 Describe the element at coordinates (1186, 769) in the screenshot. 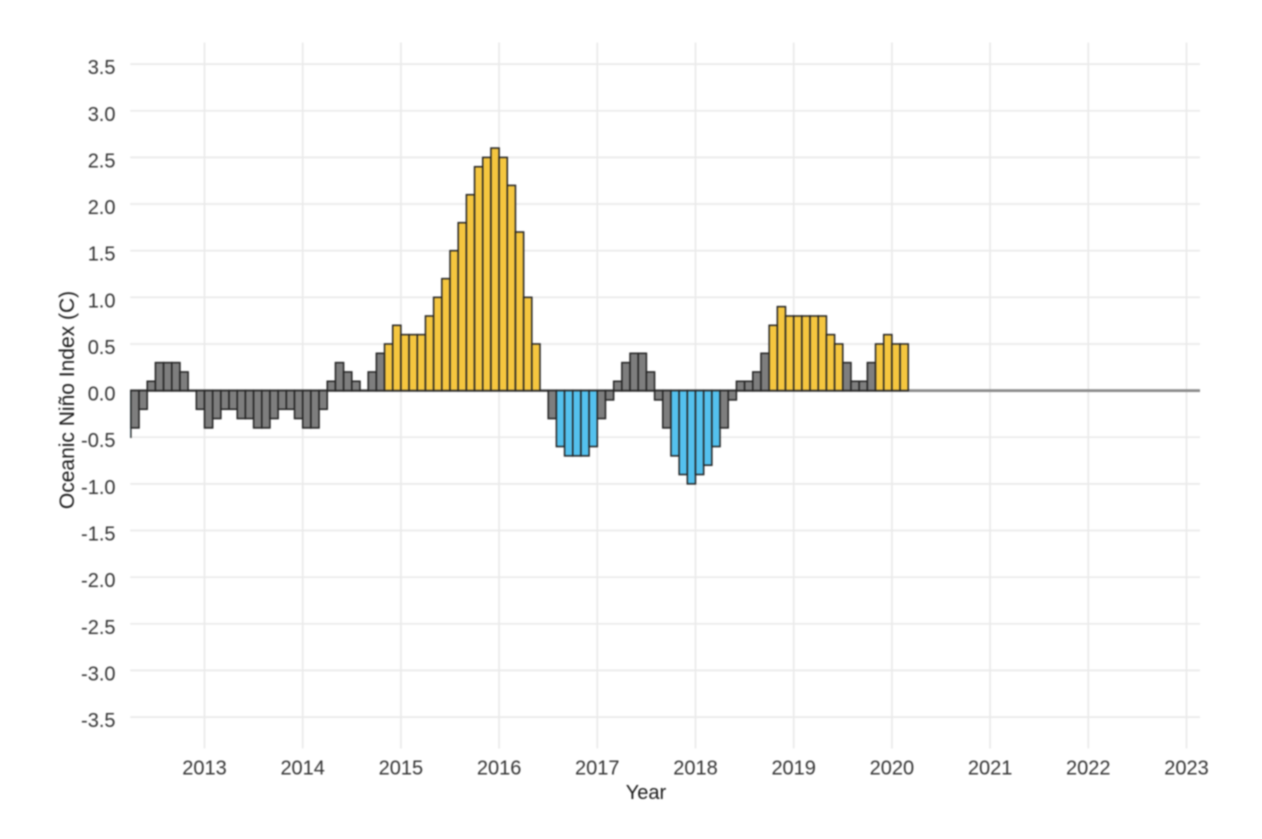

I see `svg-text: 2023` at that location.